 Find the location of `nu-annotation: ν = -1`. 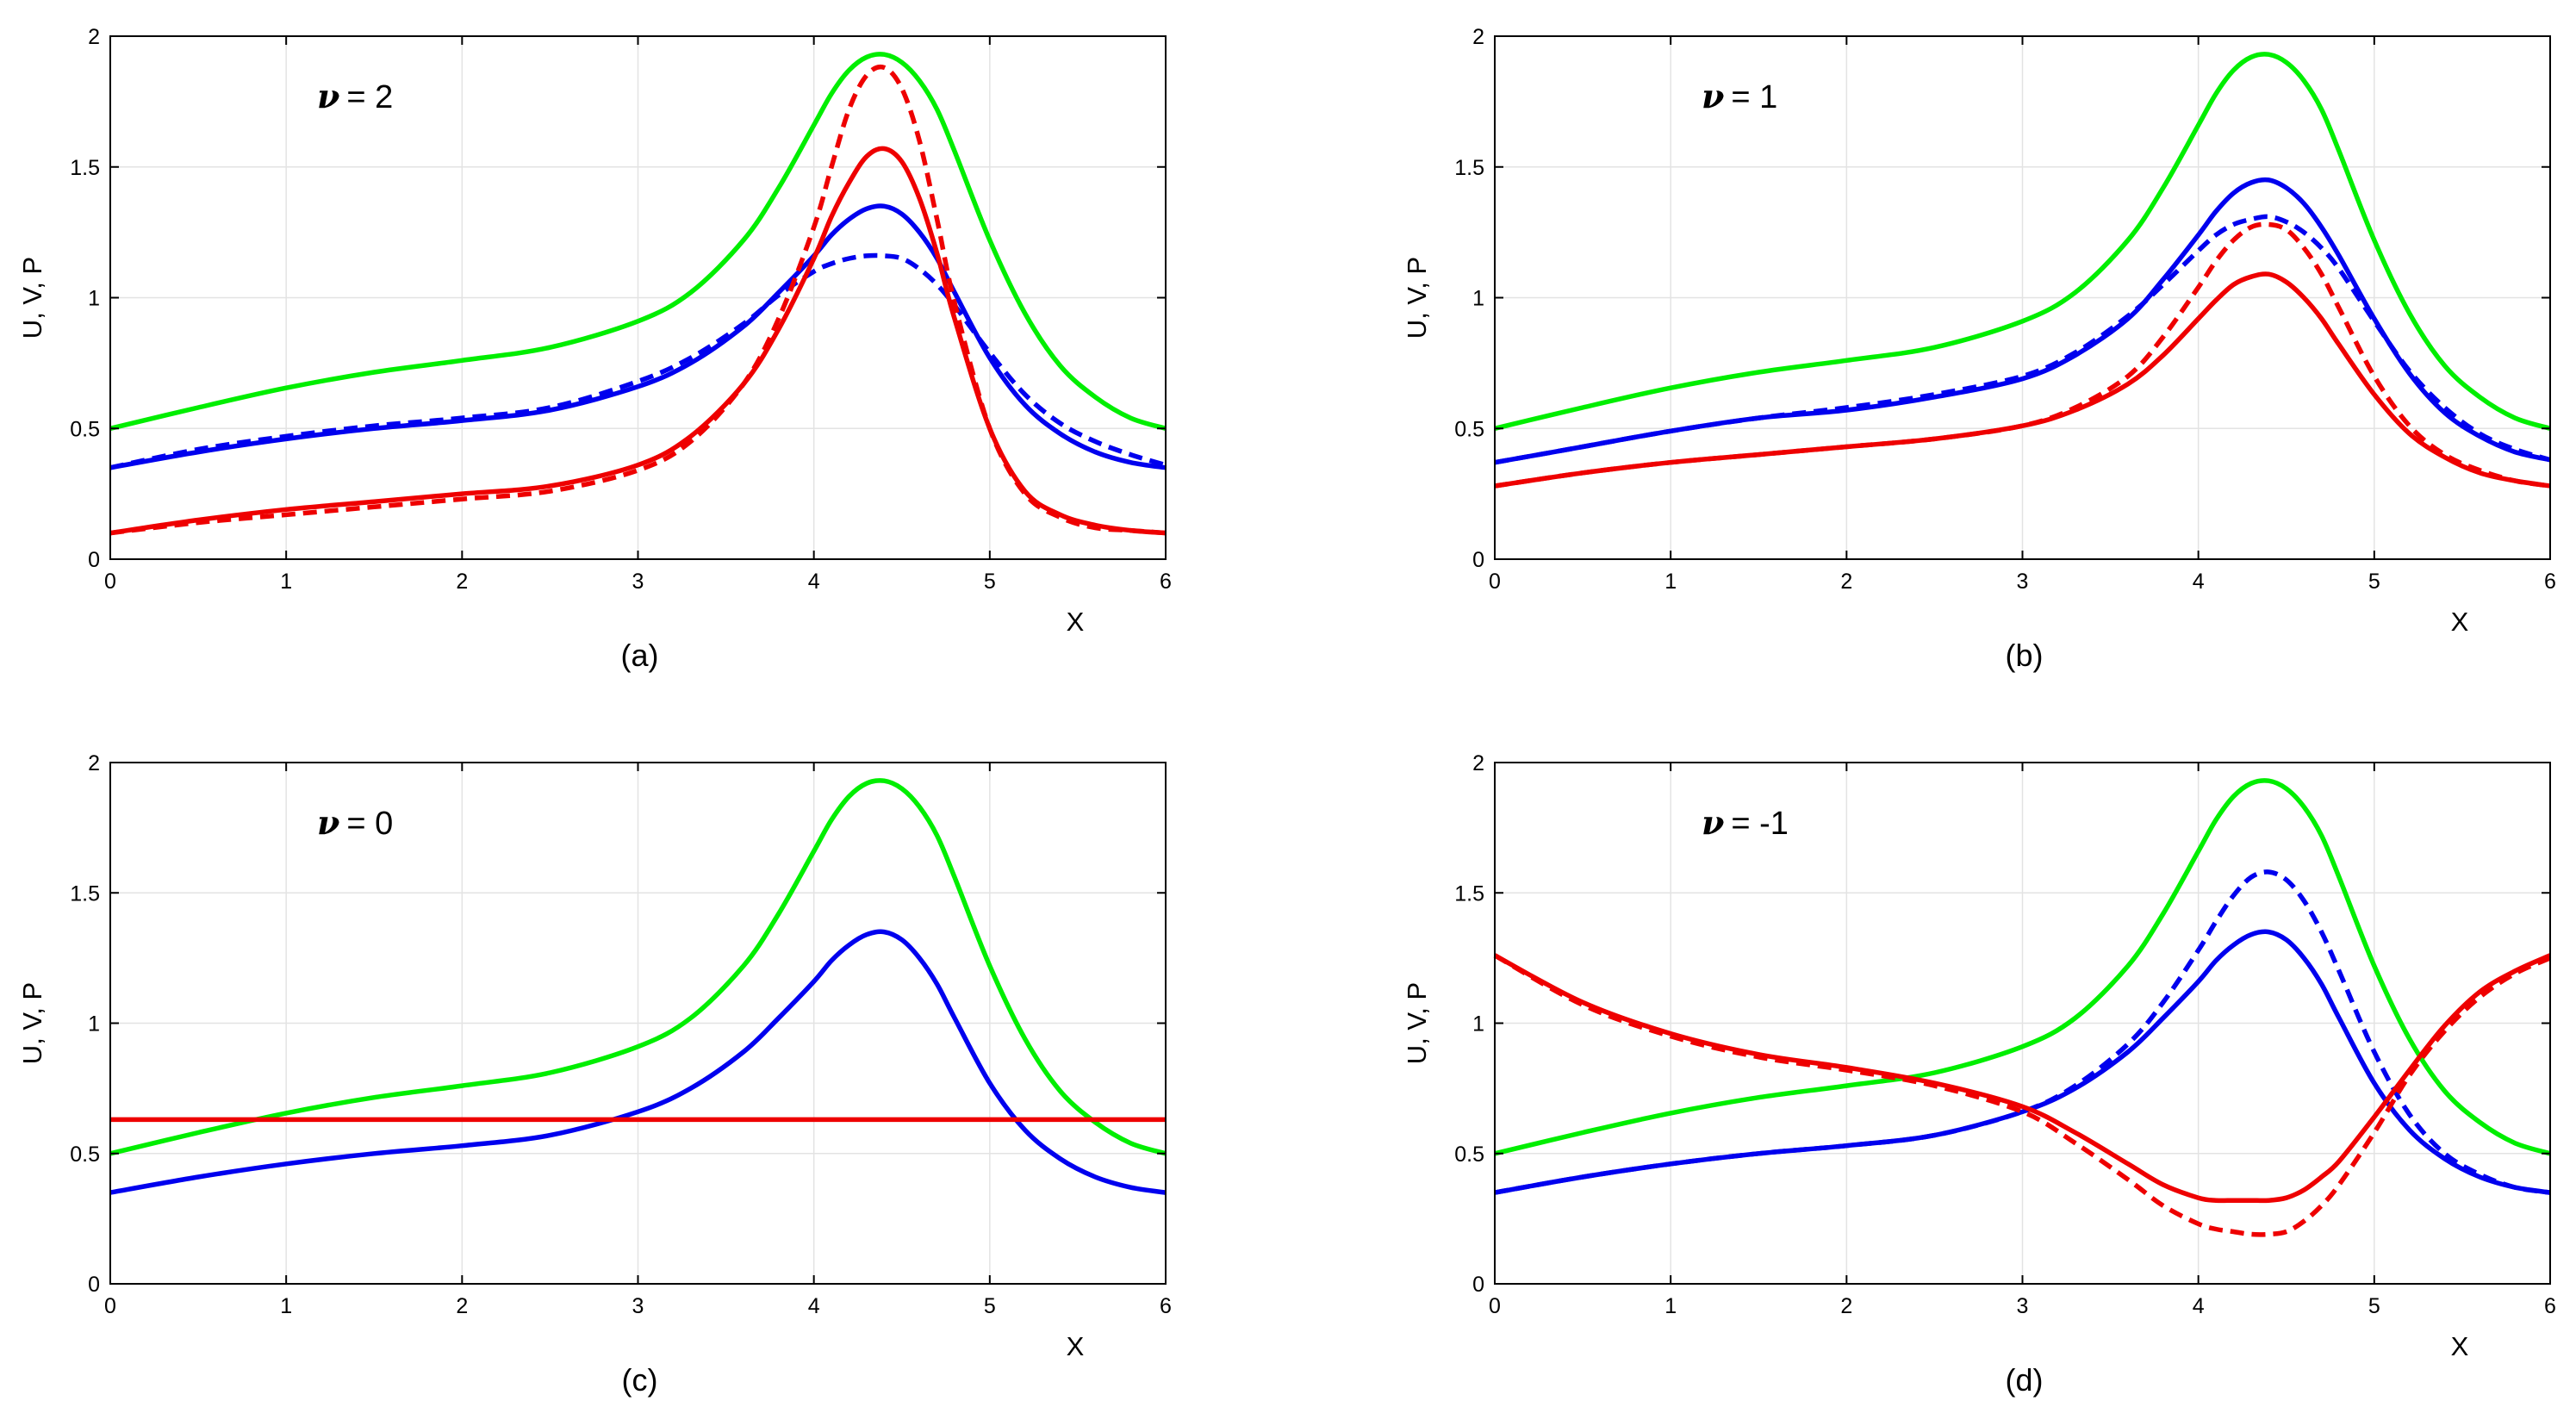

nu-annotation: ν = -1 is located at coordinates (1746, 823).